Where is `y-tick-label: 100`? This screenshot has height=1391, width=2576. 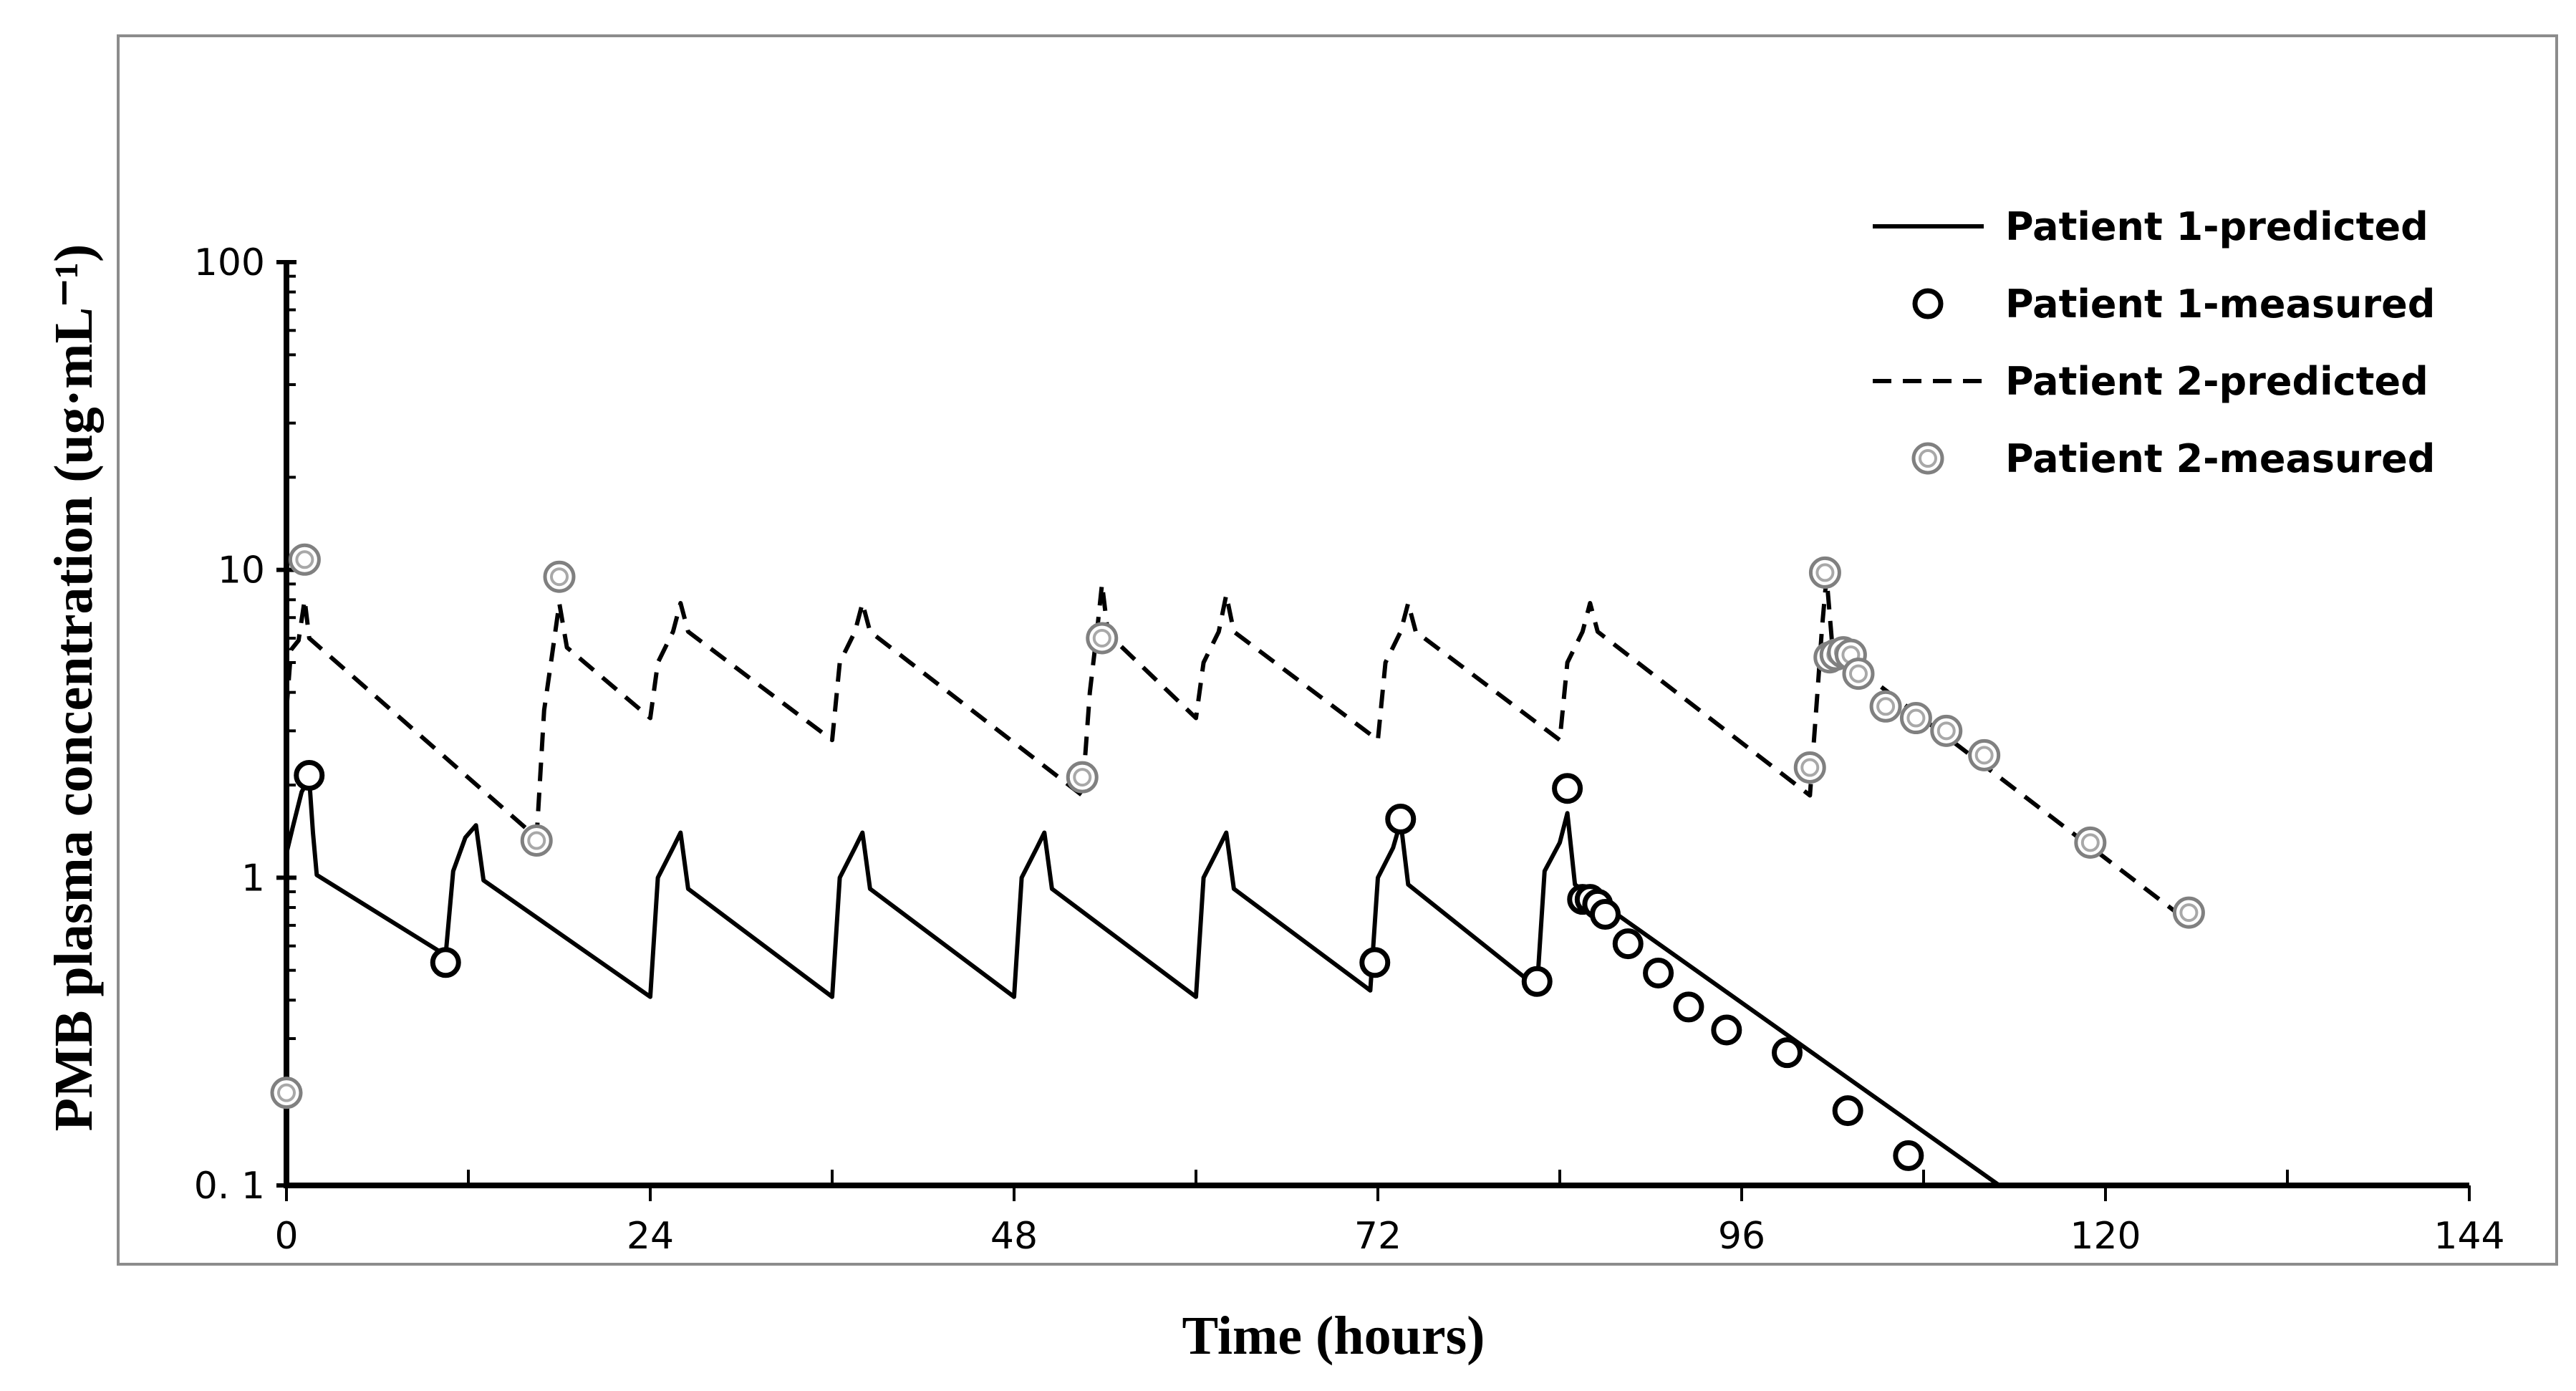
y-tick-label: 100 is located at coordinates (229, 262).